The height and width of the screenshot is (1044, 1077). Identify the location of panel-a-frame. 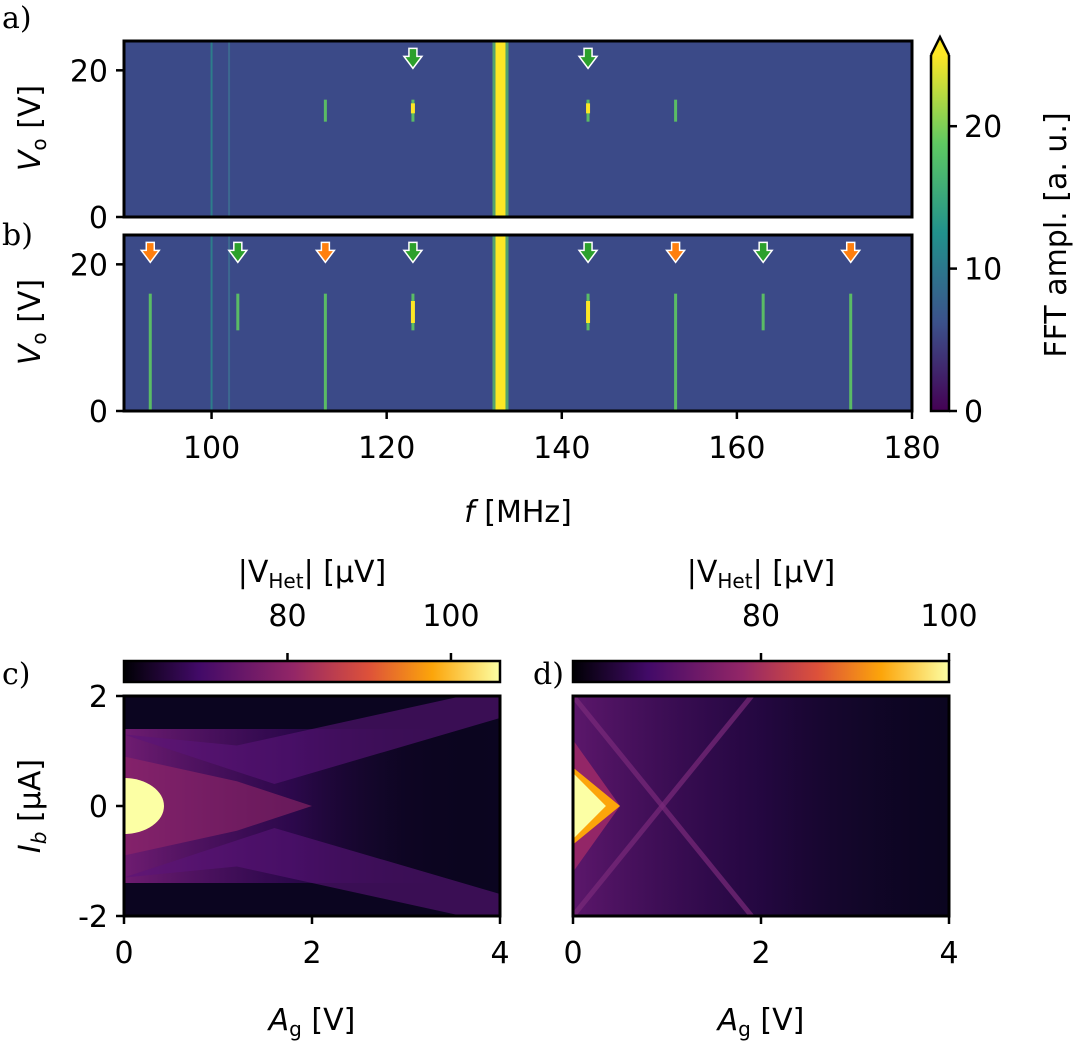
(518, 129).